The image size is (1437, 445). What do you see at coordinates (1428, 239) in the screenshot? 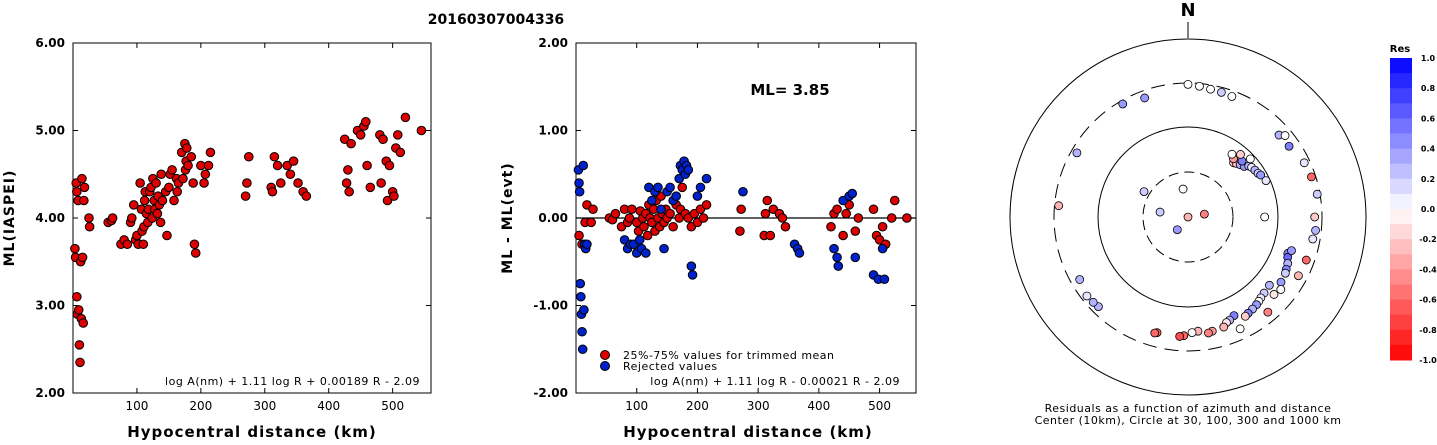
I see `colorbar-tick-label: -0.2` at bounding box center [1428, 239].